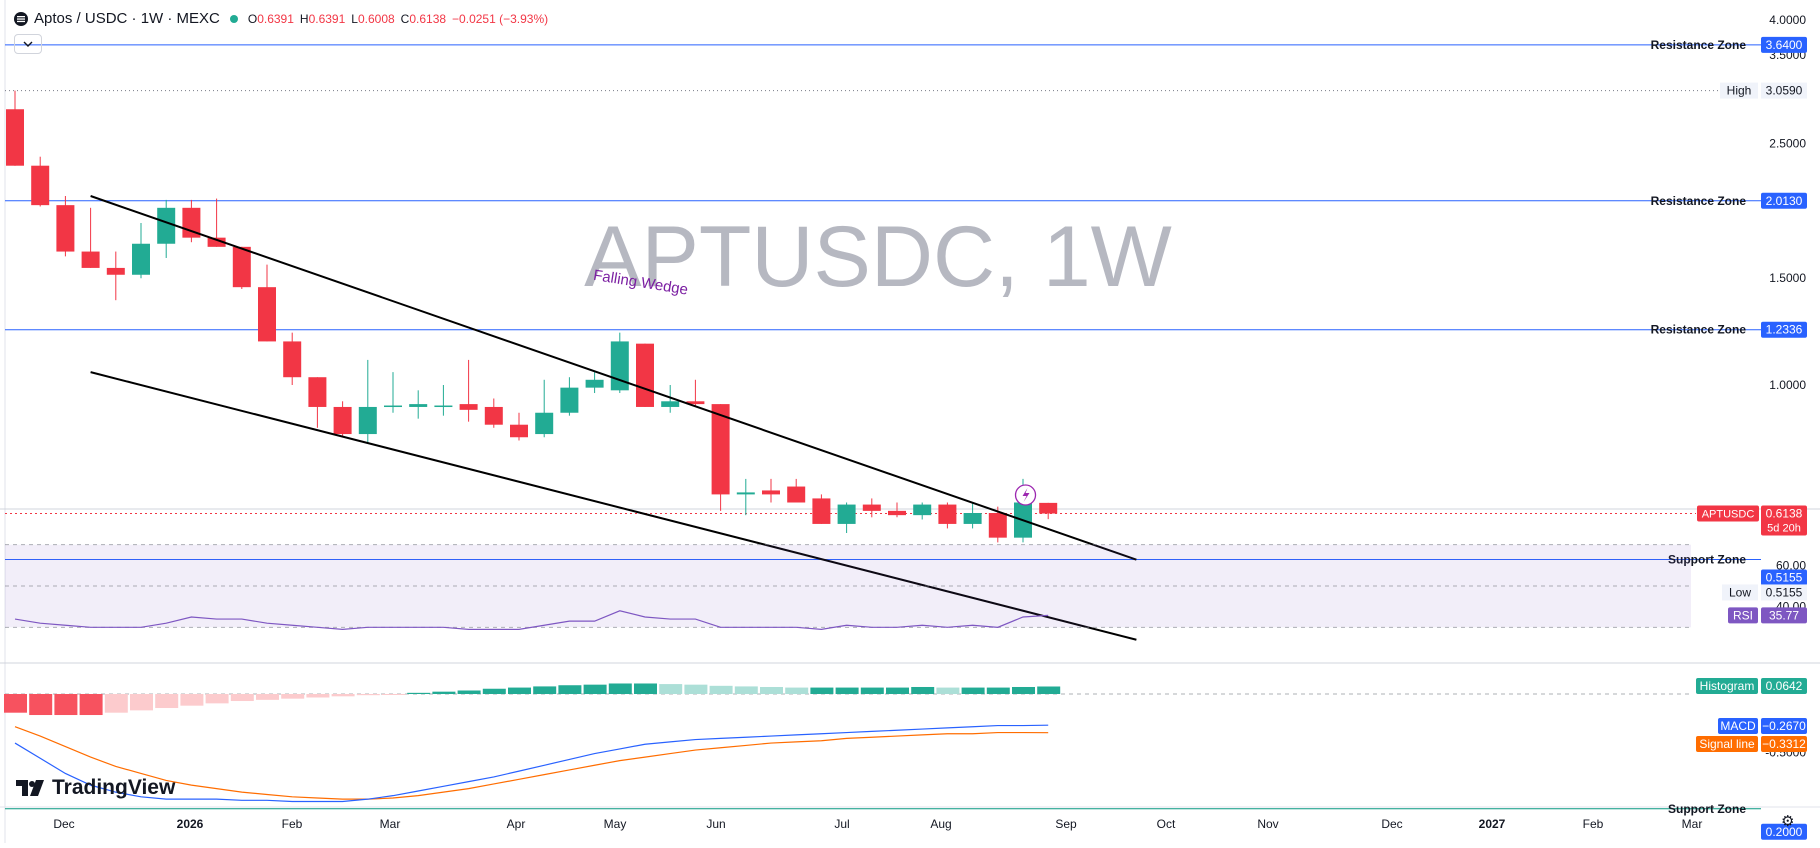  What do you see at coordinates (1784, 592) in the screenshot?
I see `low-value-bg` at bounding box center [1784, 592].